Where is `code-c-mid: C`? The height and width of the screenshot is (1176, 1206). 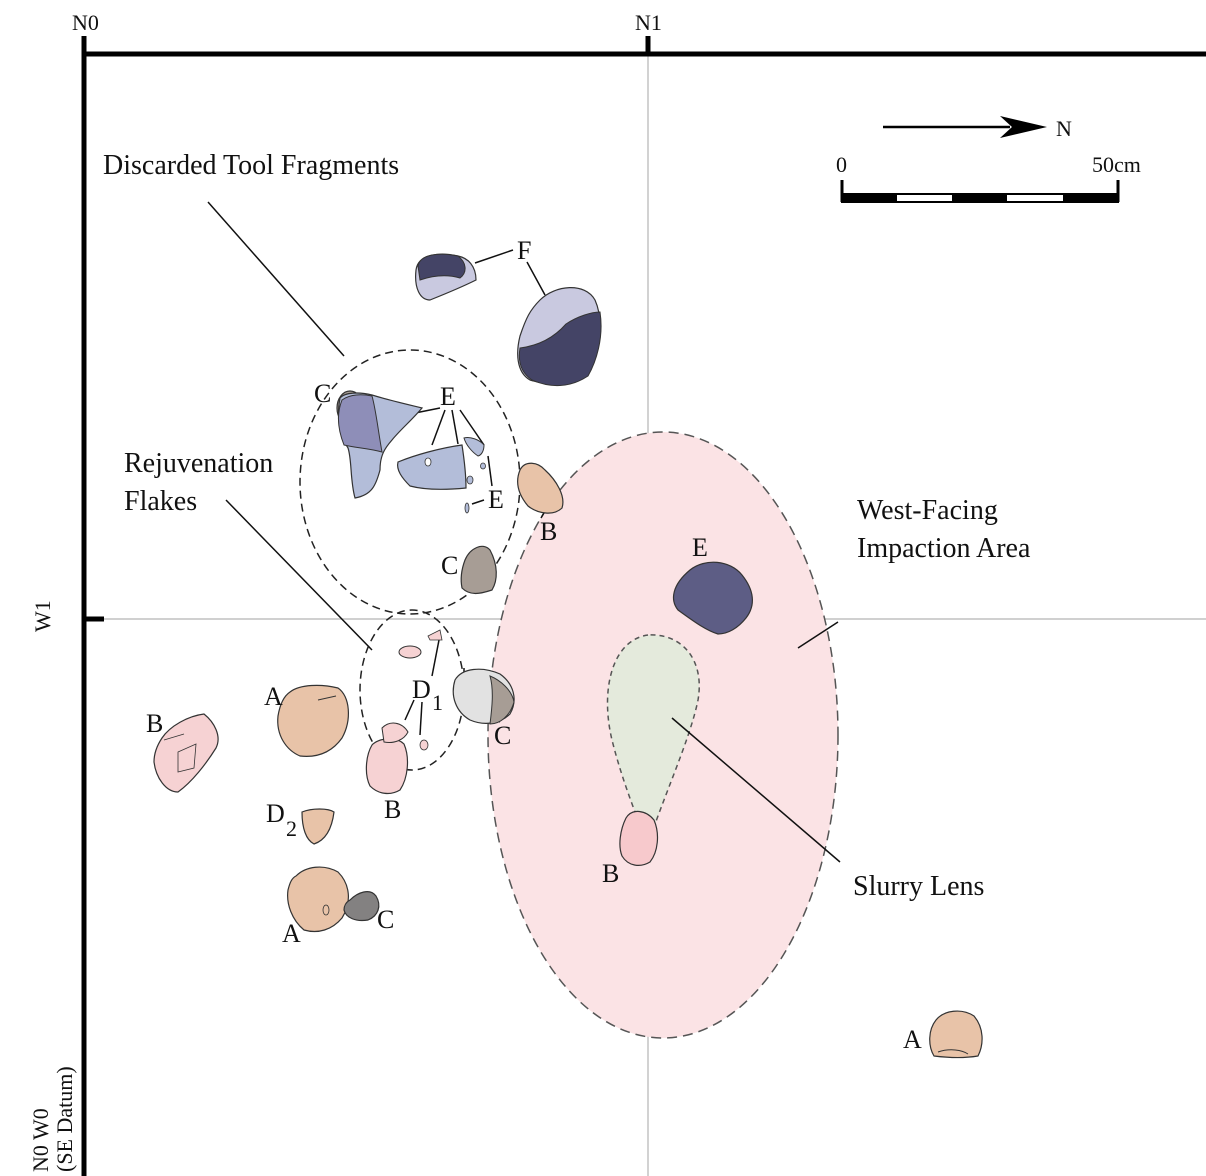 code-c-mid: C is located at coordinates (449, 565).